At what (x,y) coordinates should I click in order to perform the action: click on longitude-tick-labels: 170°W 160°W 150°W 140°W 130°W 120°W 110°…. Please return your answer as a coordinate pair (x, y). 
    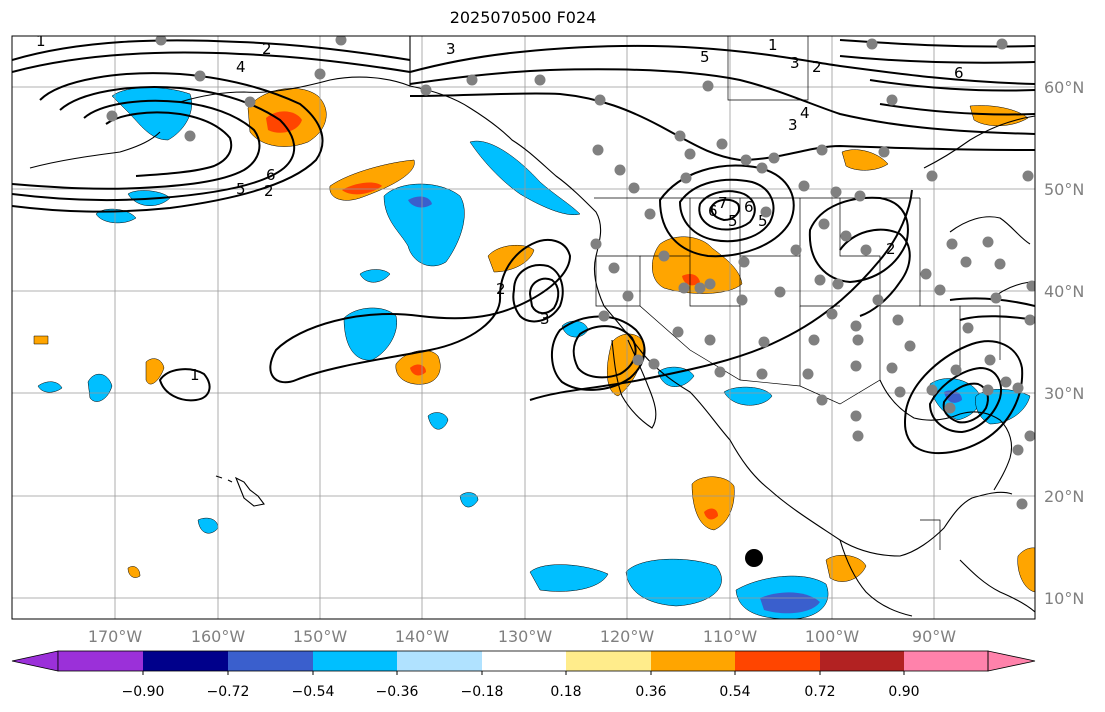
    Looking at the image, I should click on (522, 636).